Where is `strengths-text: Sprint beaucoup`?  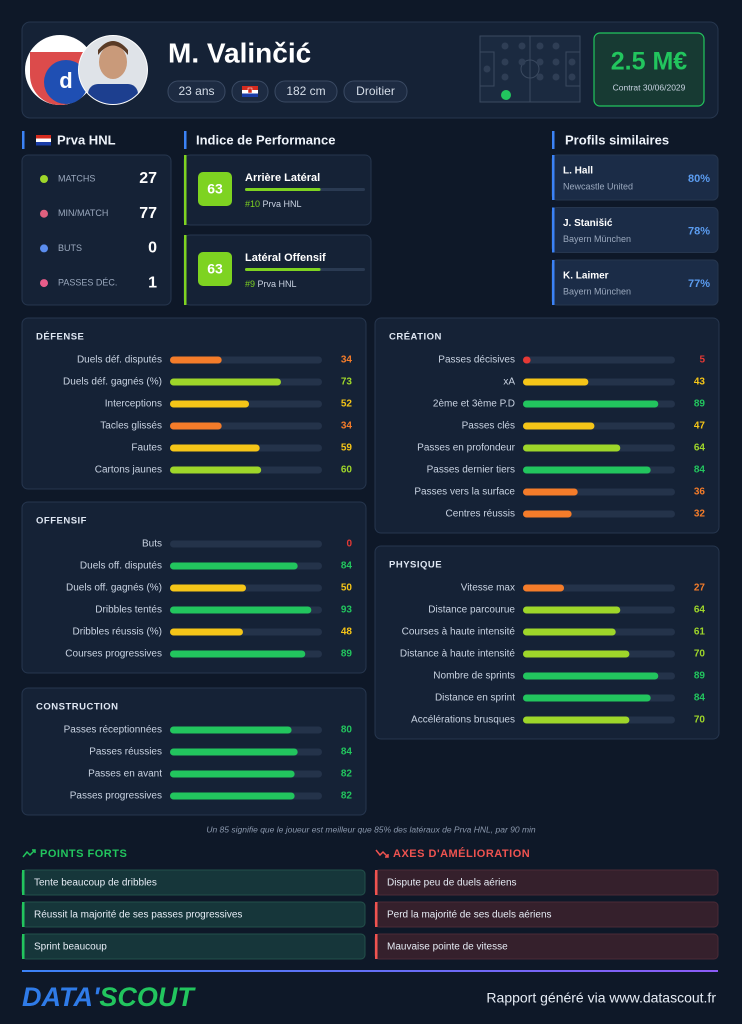
strengths-text: Sprint beaucoup is located at coordinates (70, 947).